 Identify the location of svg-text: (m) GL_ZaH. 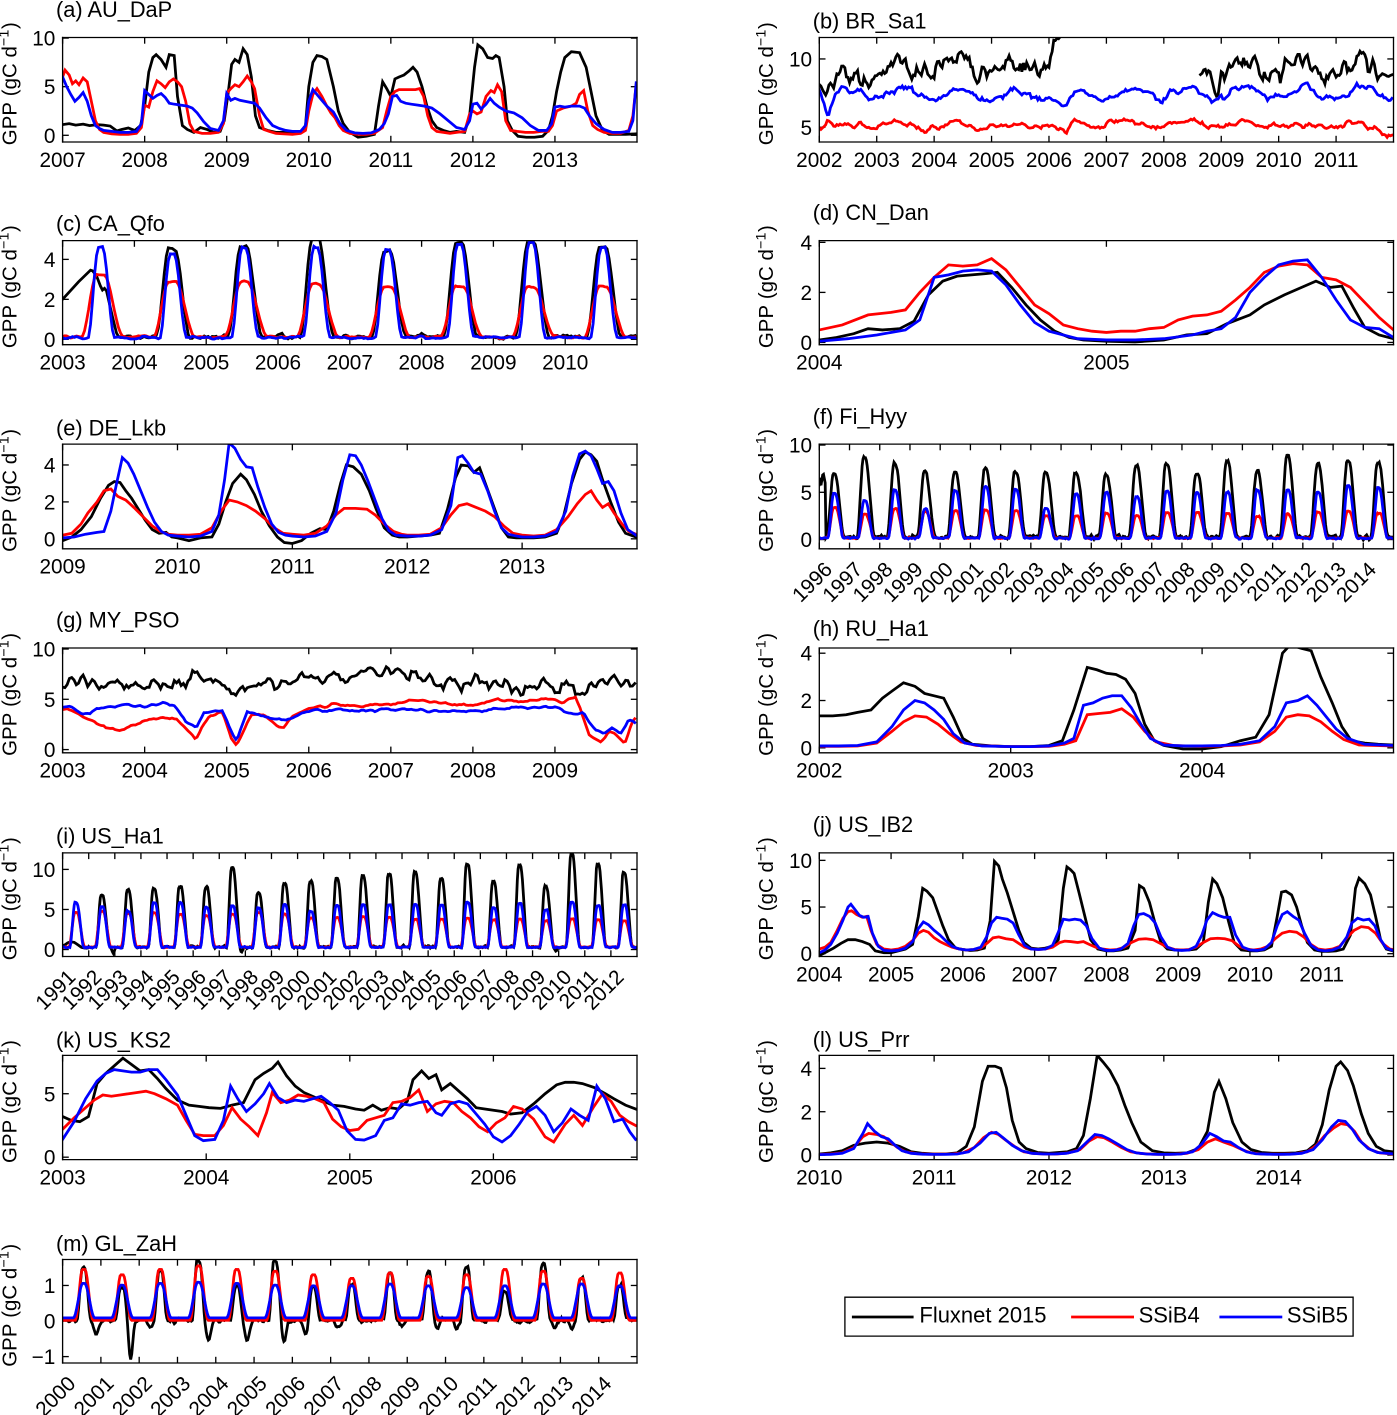
(116, 1243).